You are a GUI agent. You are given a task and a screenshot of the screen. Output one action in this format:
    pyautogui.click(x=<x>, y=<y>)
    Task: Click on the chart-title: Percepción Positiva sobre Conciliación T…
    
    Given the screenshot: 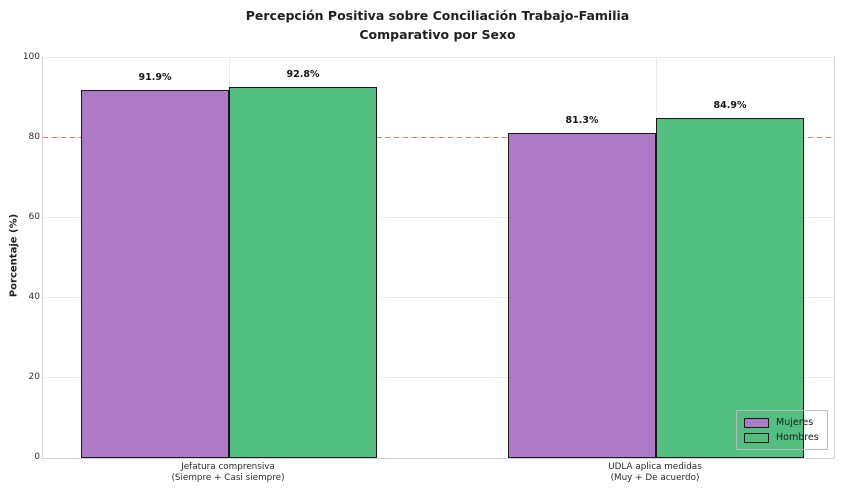 What is the action you would take?
    pyautogui.click(x=437, y=26)
    